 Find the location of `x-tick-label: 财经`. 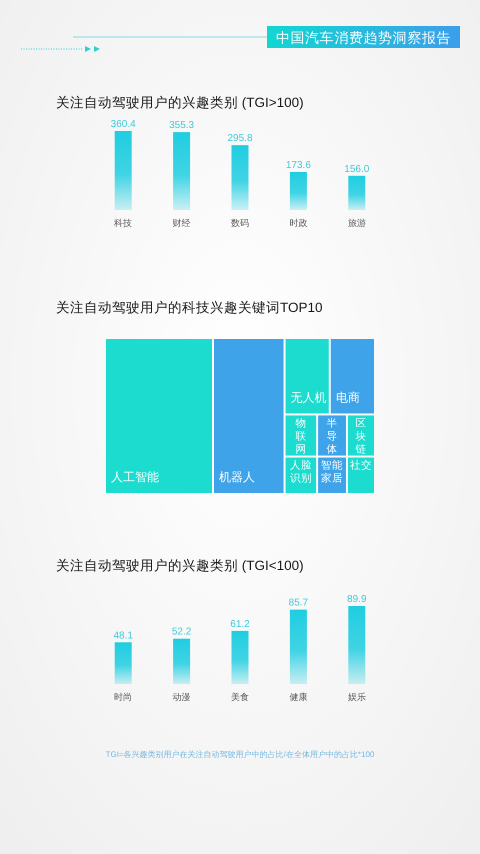

x-tick-label: 财经 is located at coordinates (181, 223).